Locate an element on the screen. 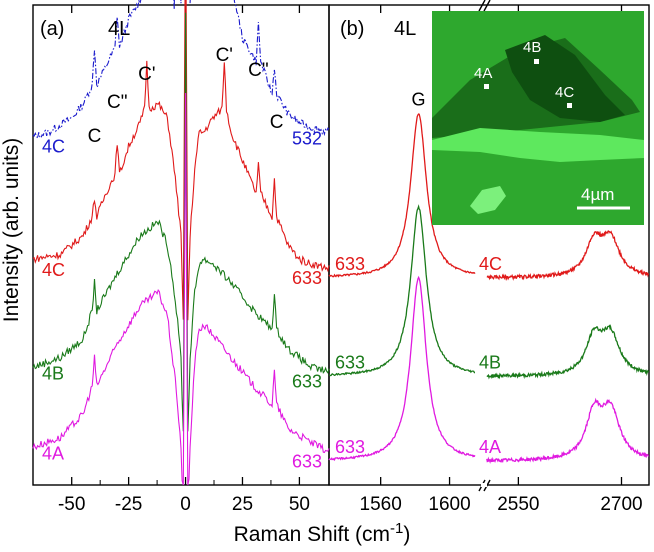  inset-micrograph: 4A 4B 4C 4µm is located at coordinates (538, 118).